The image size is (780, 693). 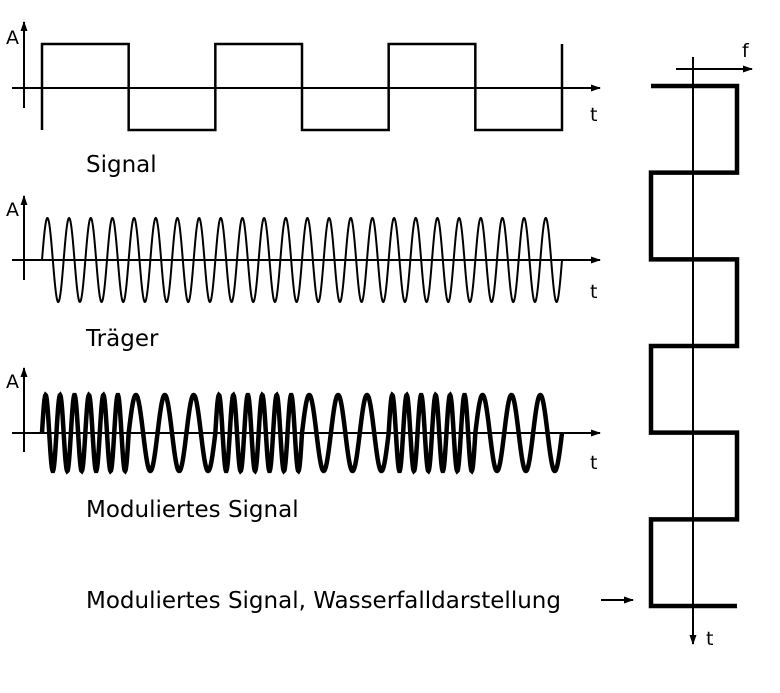 I want to click on modulated-caption: Moduliertes Signal, so click(x=192, y=510).